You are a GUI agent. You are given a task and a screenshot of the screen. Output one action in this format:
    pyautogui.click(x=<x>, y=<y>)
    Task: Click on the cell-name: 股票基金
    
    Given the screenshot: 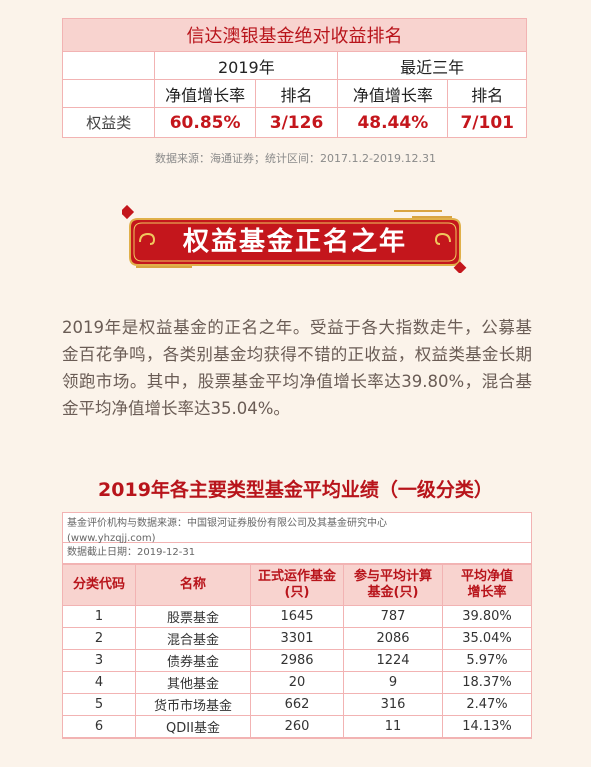 What is the action you would take?
    pyautogui.click(x=193, y=616)
    